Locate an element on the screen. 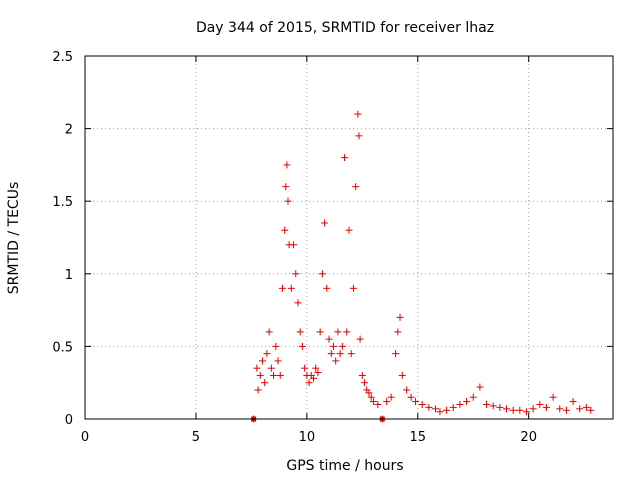 Image resolution: width=640 pixels, height=480 pixels. x-axis-title: GPS time / hours is located at coordinates (344, 466).